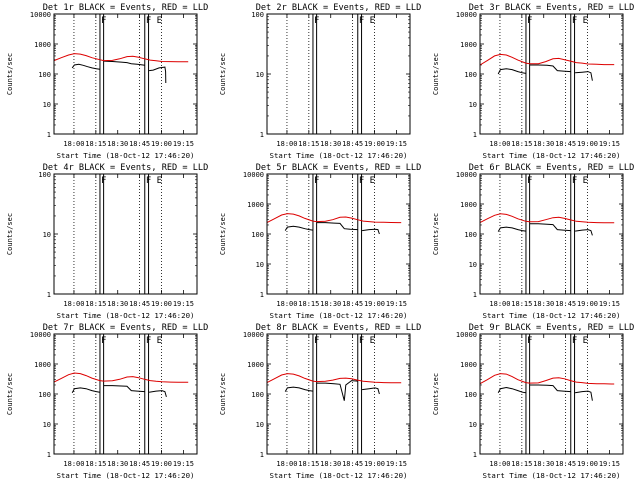 The image size is (640, 480). What do you see at coordinates (552, 328) in the screenshot?
I see `panel-title: Det 9r BLACK = Events, RED = LLD` at bounding box center [552, 328].